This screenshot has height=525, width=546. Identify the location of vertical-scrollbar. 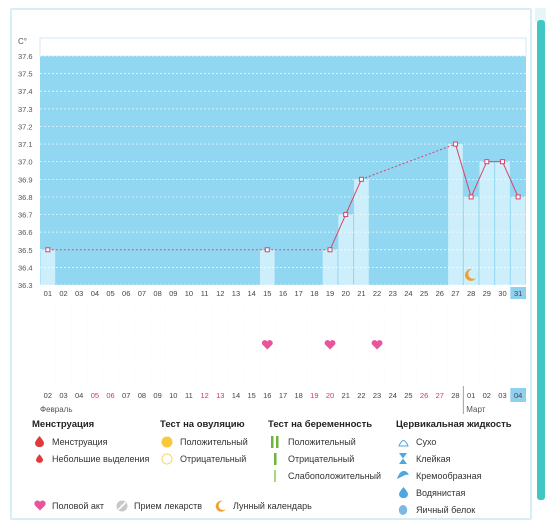
(541, 260).